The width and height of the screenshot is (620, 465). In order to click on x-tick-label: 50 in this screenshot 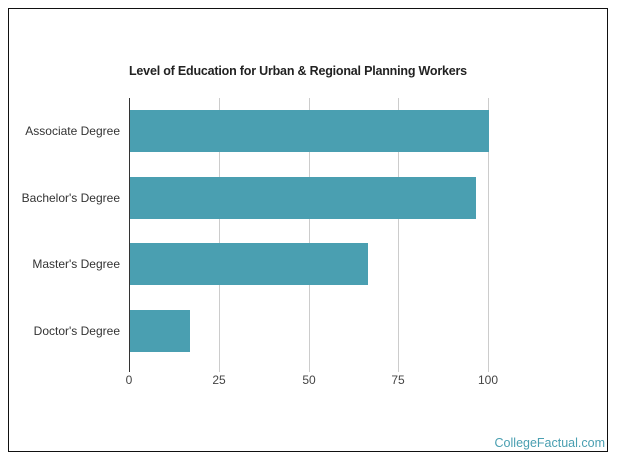, I will do `click(309, 380)`.